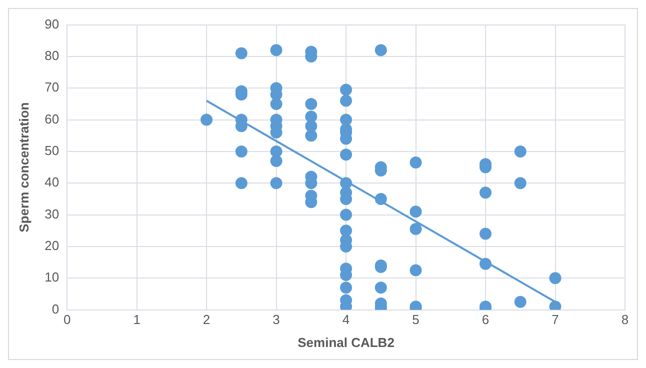 The height and width of the screenshot is (368, 646). What do you see at coordinates (555, 320) in the screenshot?
I see `x-tick-label: 7` at bounding box center [555, 320].